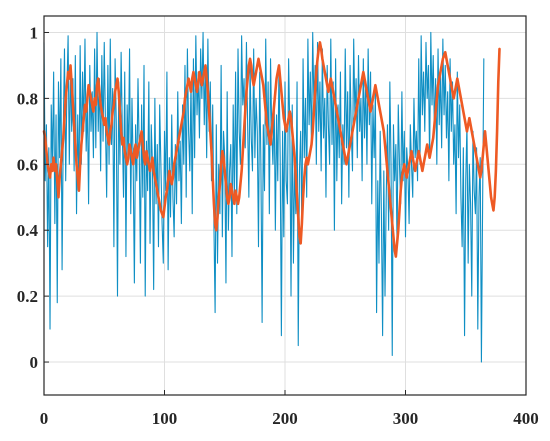  What do you see at coordinates (34, 362) in the screenshot?
I see `y-tick-label: 0` at bounding box center [34, 362].